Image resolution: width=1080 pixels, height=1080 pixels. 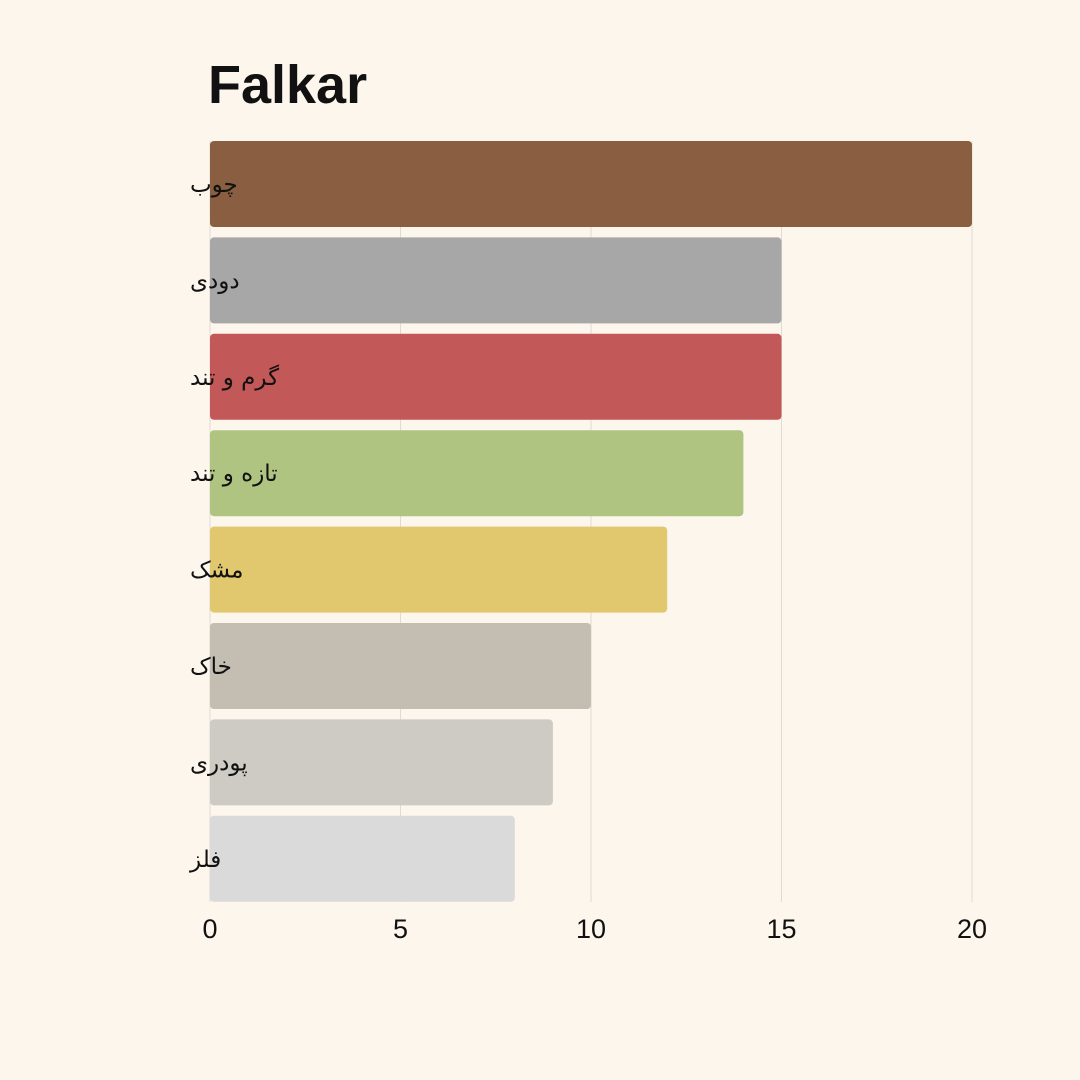 What do you see at coordinates (400, 929) in the screenshot?
I see `x-tick-label: 5` at bounding box center [400, 929].